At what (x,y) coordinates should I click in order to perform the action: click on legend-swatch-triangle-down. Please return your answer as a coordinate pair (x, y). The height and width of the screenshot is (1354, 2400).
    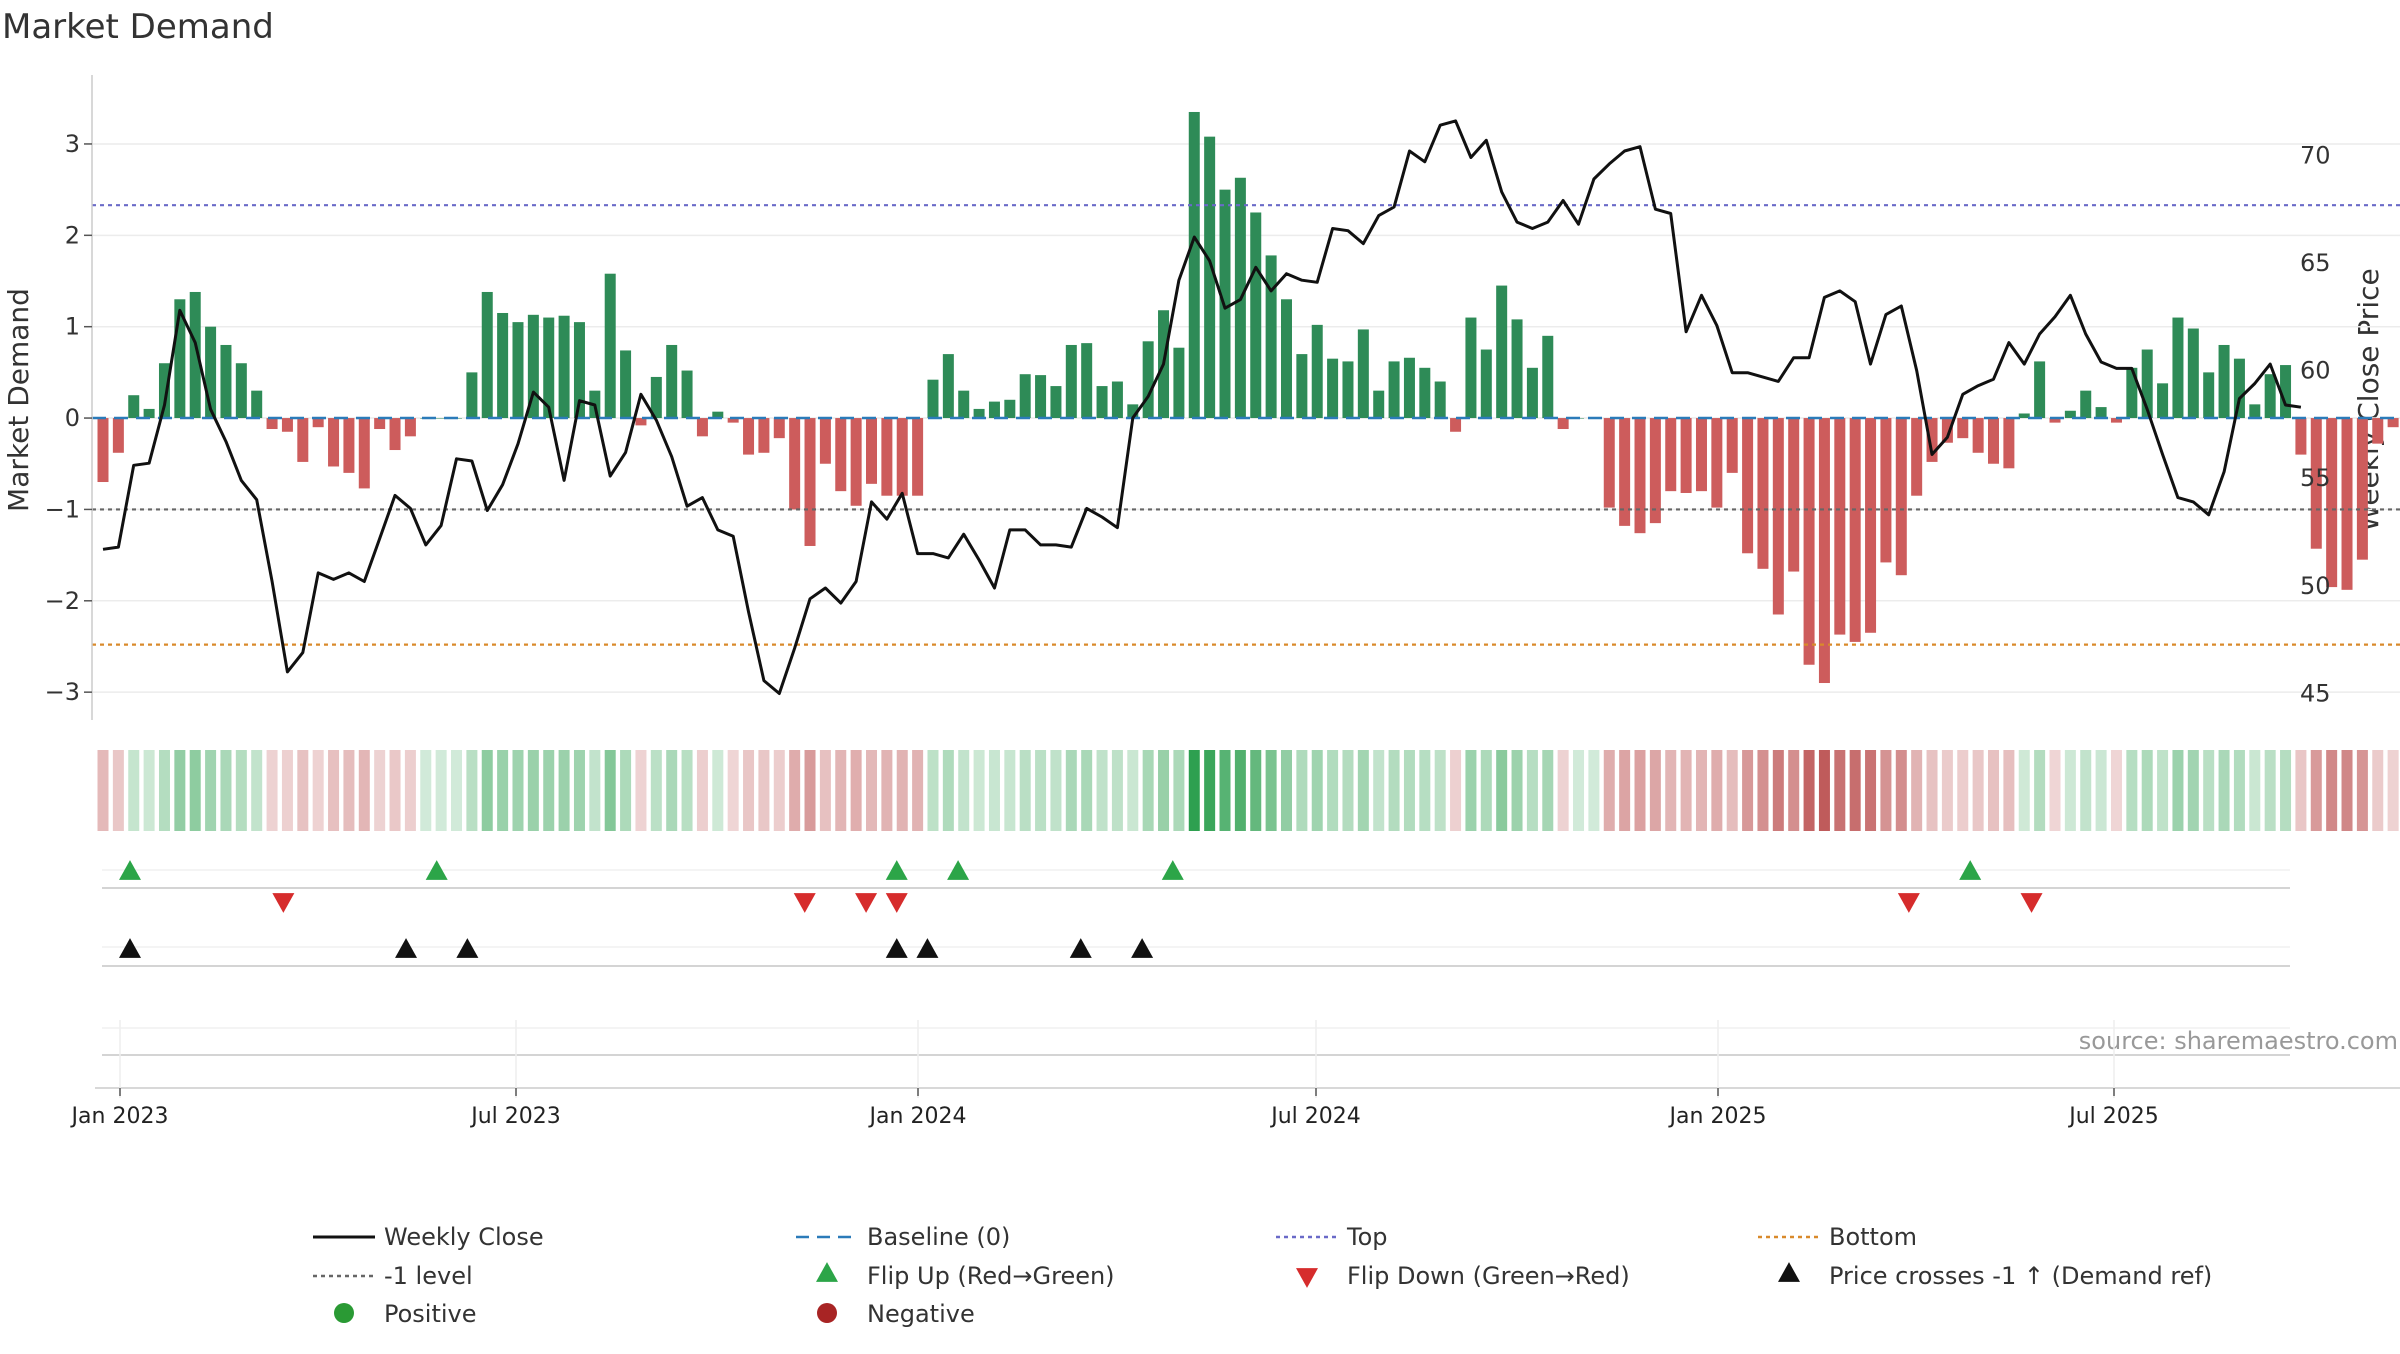
    Looking at the image, I should click on (1307, 1278).